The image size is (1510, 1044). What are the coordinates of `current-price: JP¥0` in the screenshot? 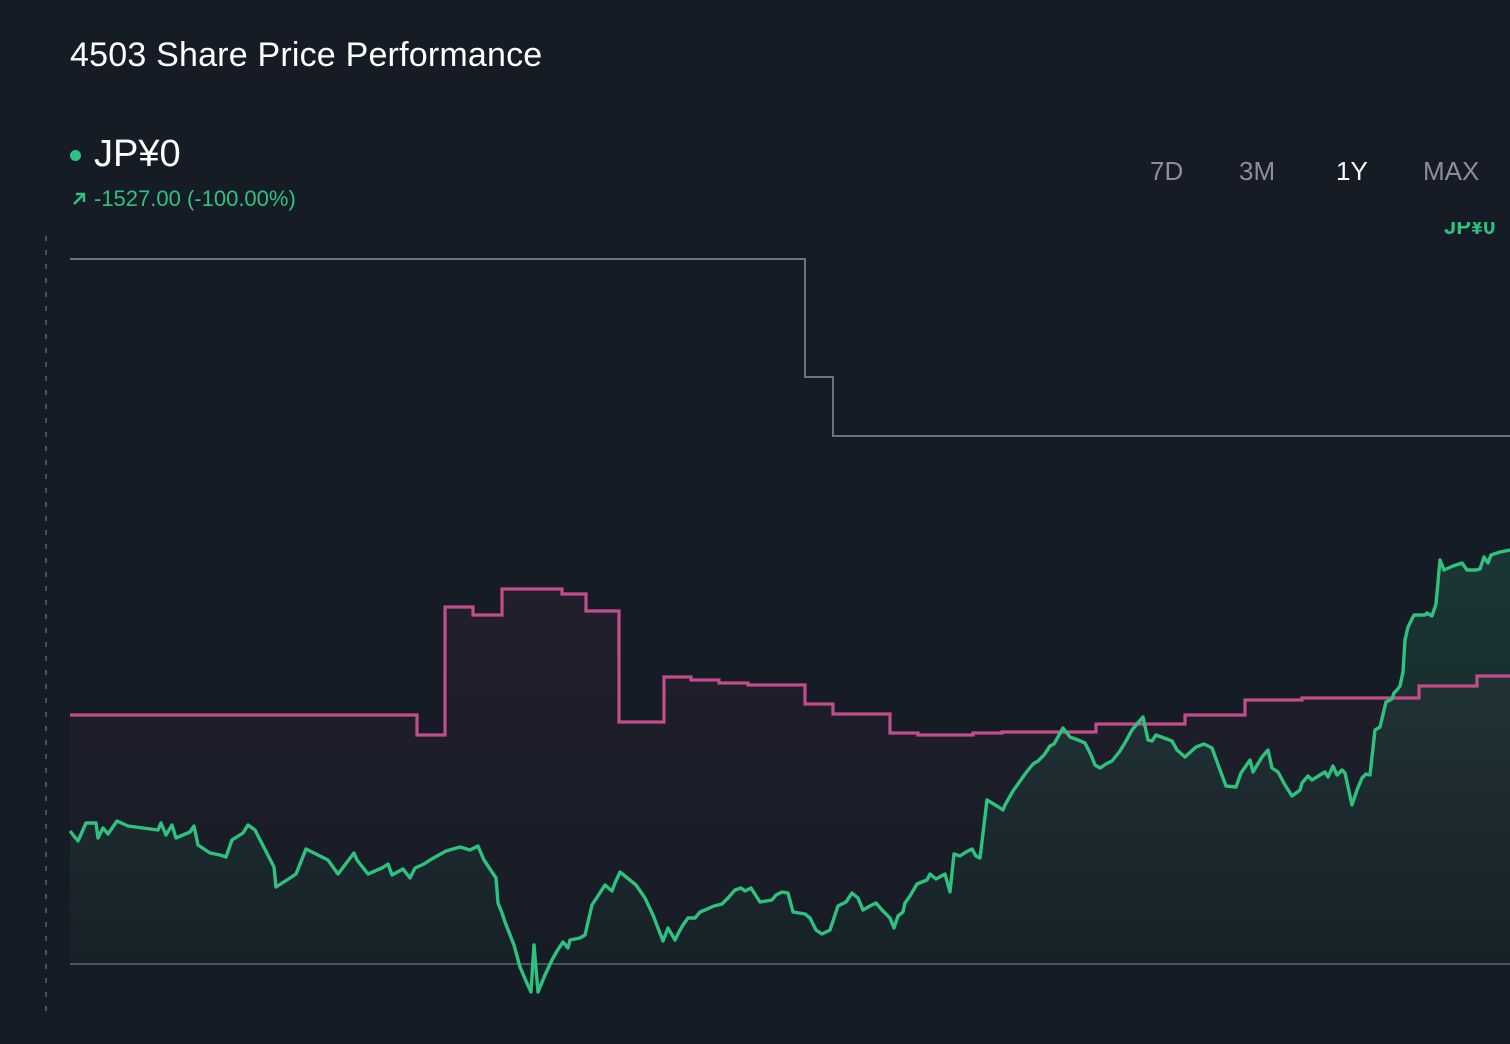 It's located at (137, 154).